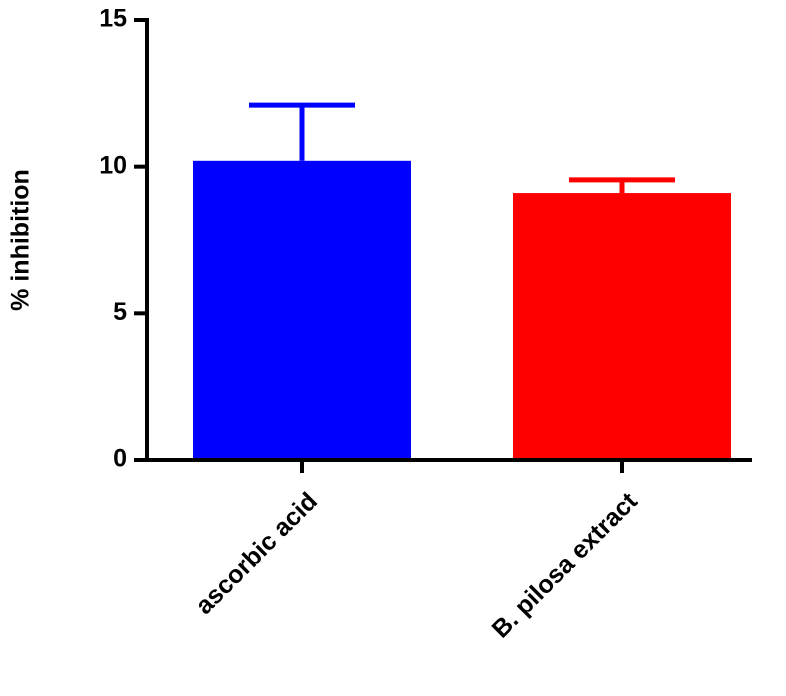  What do you see at coordinates (565, 565) in the screenshot?
I see `x-tick-label: B. pilosa extract` at bounding box center [565, 565].